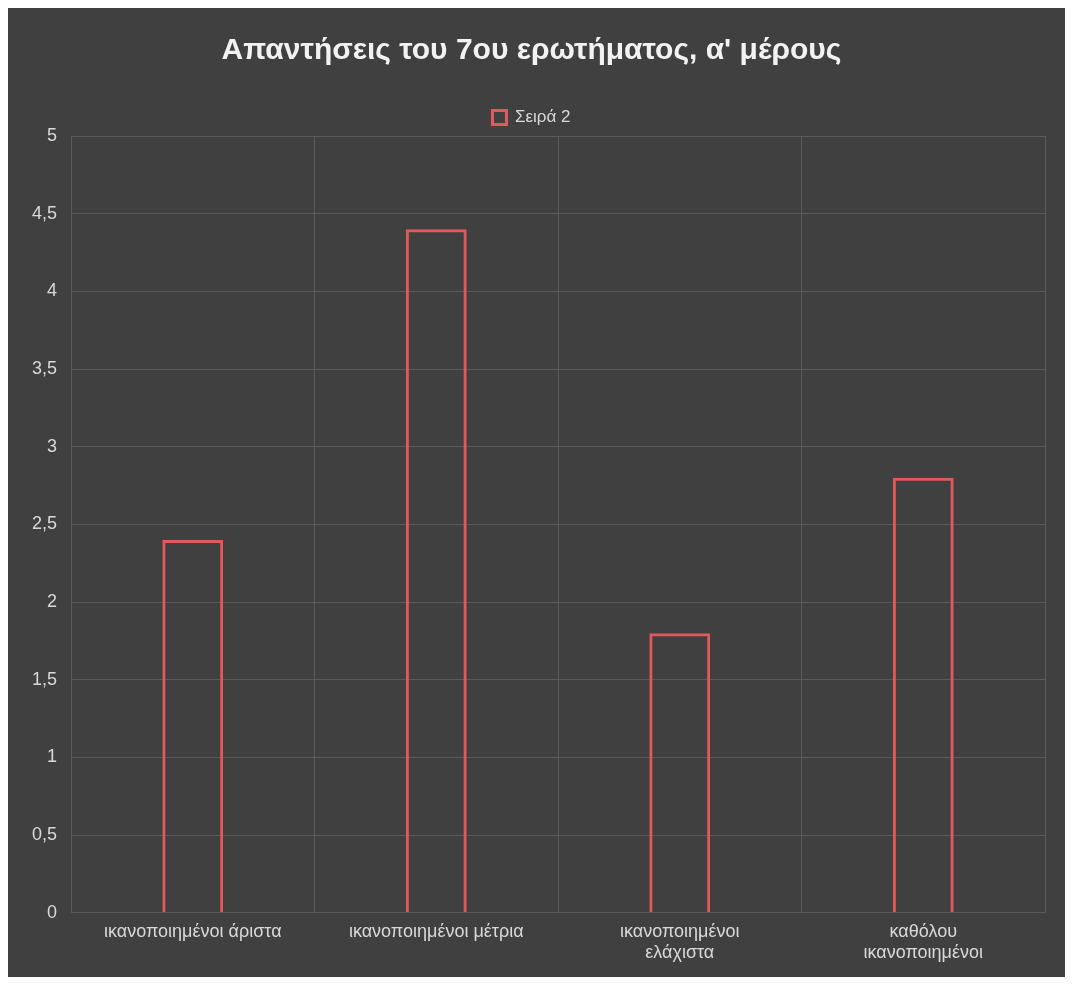 This screenshot has width=1073, height=985. What do you see at coordinates (923, 941) in the screenshot?
I see `x-tick-label: καθόλου ικανοποιημένοι` at bounding box center [923, 941].